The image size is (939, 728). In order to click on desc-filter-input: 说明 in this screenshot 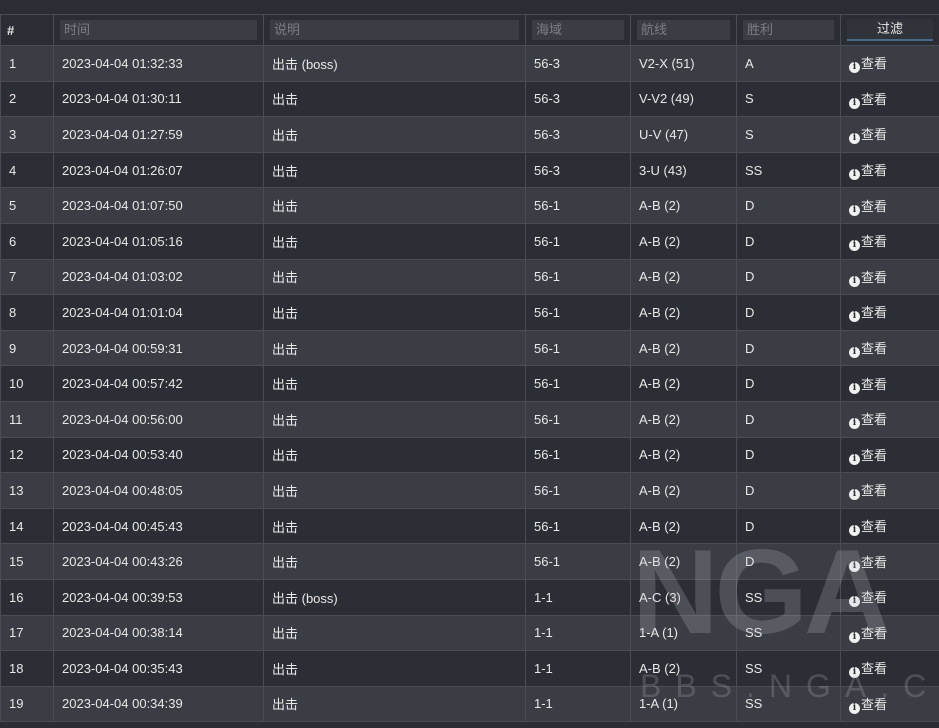, I will do `click(394, 30)`.